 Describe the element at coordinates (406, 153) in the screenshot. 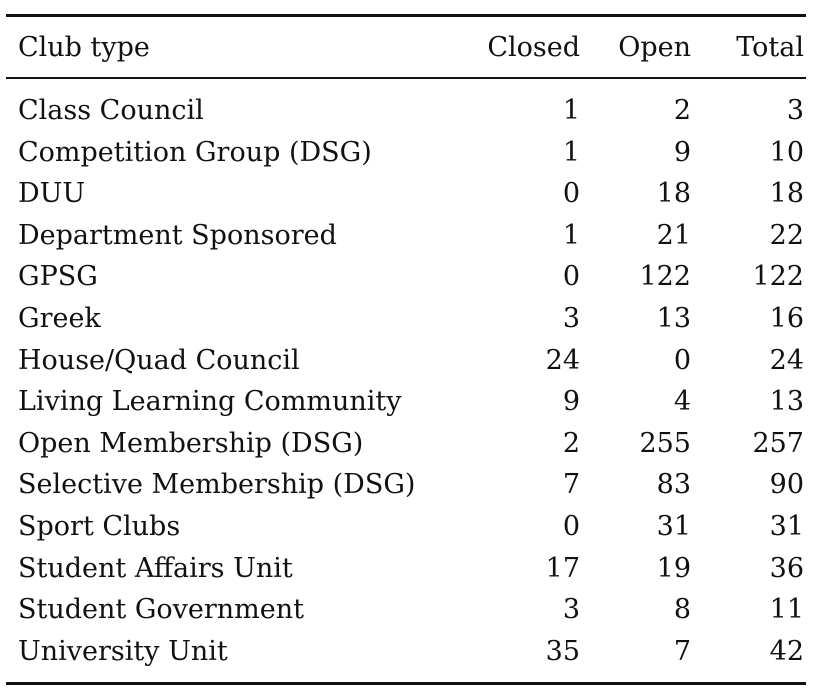

I see `table-row: Competition Group (DSG) 1 9 10` at that location.